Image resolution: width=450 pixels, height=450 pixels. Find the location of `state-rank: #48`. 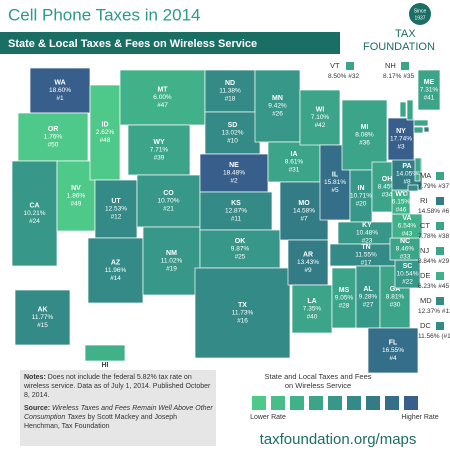

state-rank: #48 is located at coordinates (105, 140).